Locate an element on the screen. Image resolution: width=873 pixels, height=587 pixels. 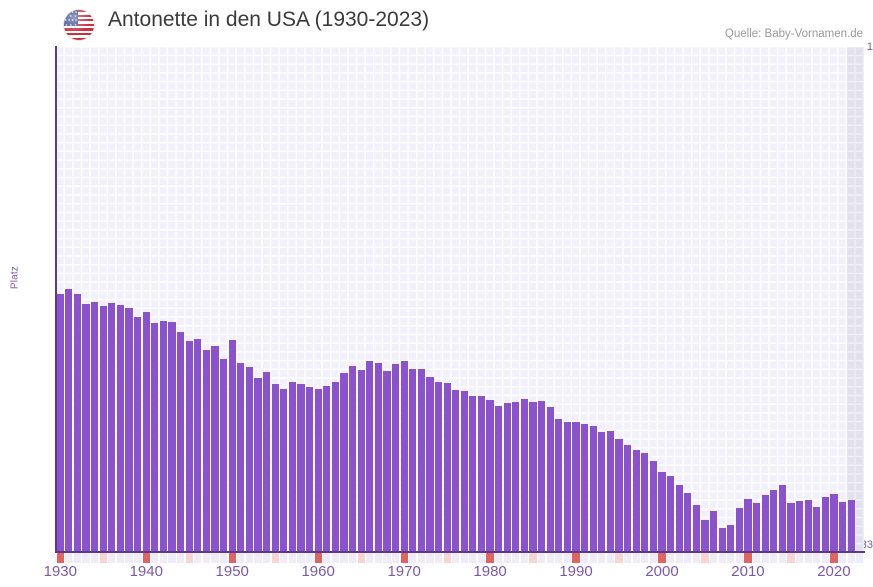
x-axis-line is located at coordinates (460, 552).